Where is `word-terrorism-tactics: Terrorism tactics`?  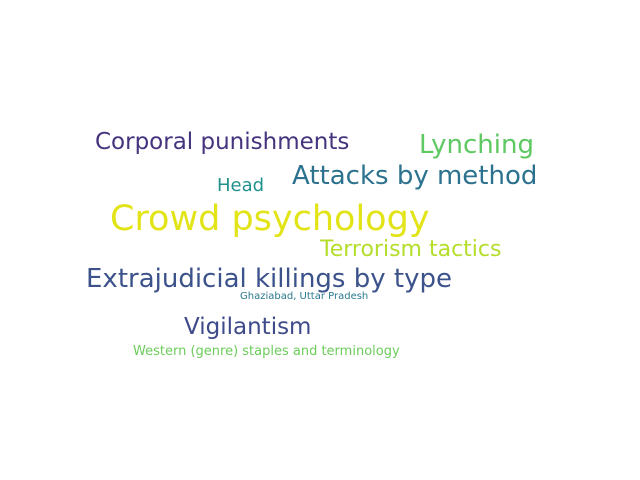 word-terrorism-tactics: Terrorism tactics is located at coordinates (411, 249).